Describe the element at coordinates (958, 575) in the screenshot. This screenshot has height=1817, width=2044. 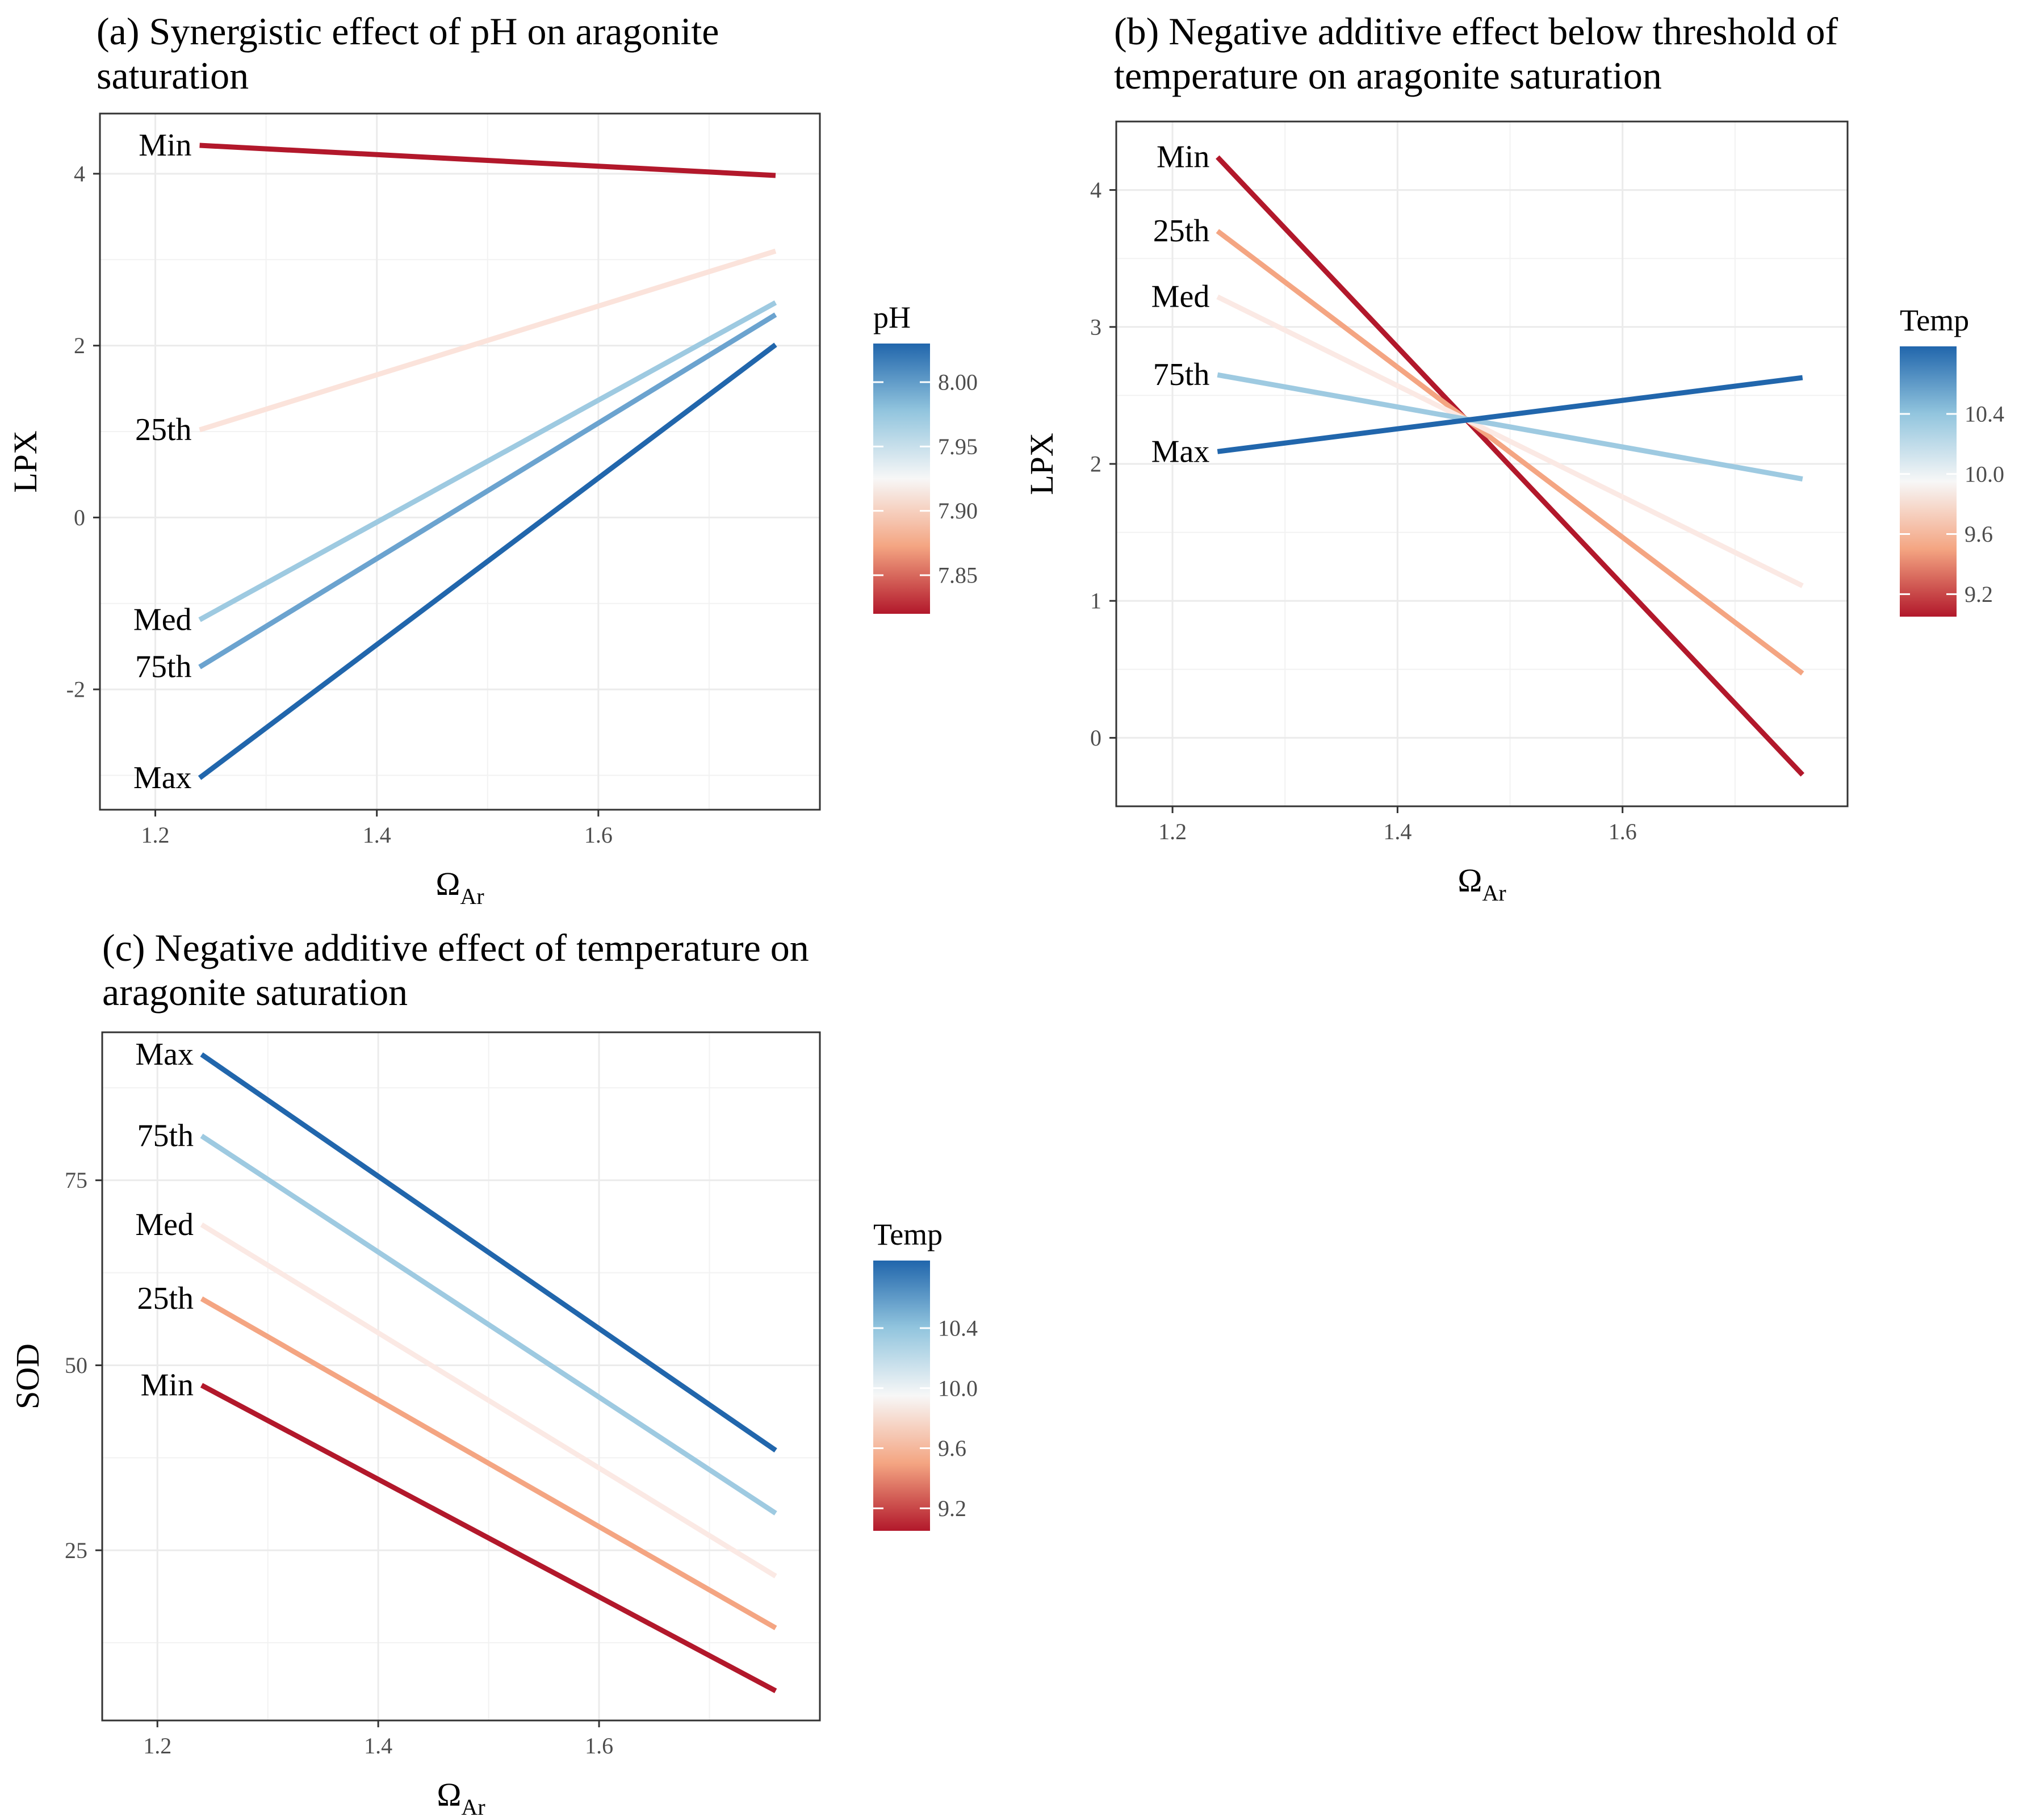
I see `legend-tick-label: 7.85` at that location.